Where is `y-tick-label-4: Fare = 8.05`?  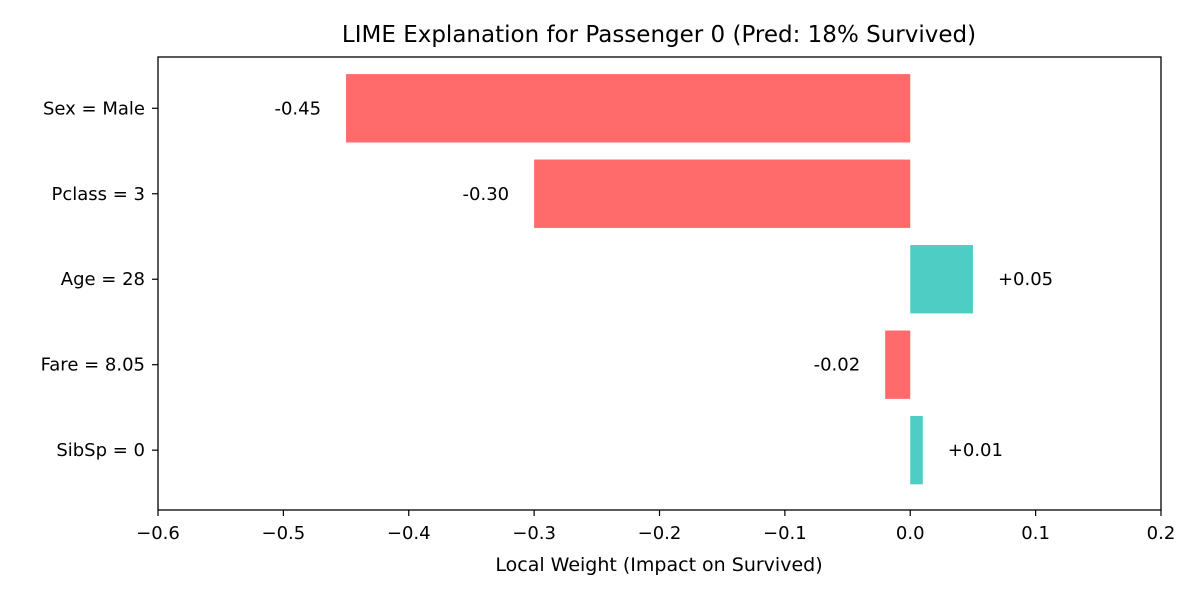
y-tick-label-4: Fare = 8.05 is located at coordinates (93, 365).